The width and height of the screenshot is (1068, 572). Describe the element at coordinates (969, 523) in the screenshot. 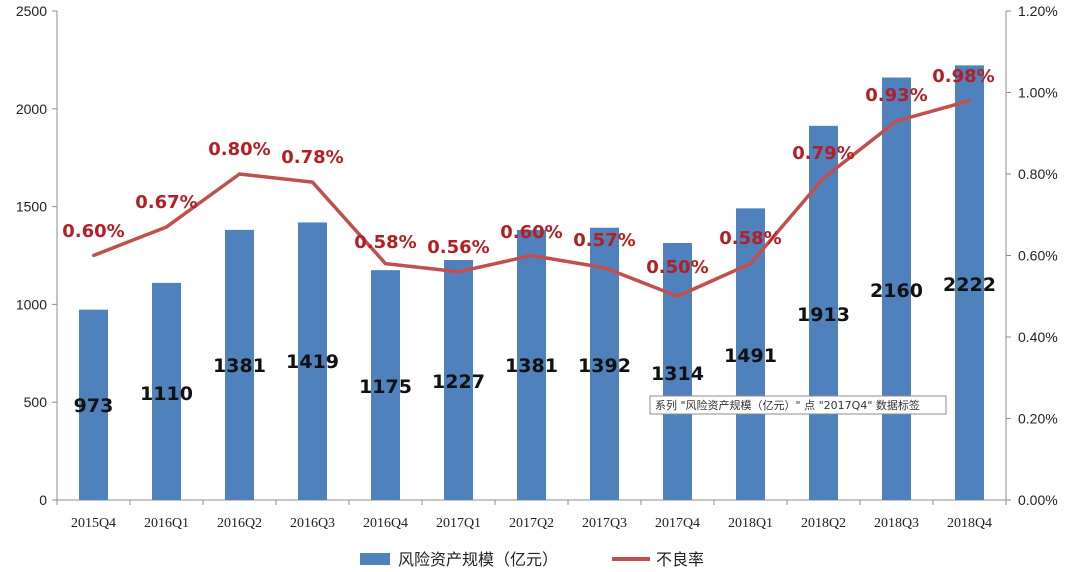

I see `x-tick-label: 2018Q4` at that location.